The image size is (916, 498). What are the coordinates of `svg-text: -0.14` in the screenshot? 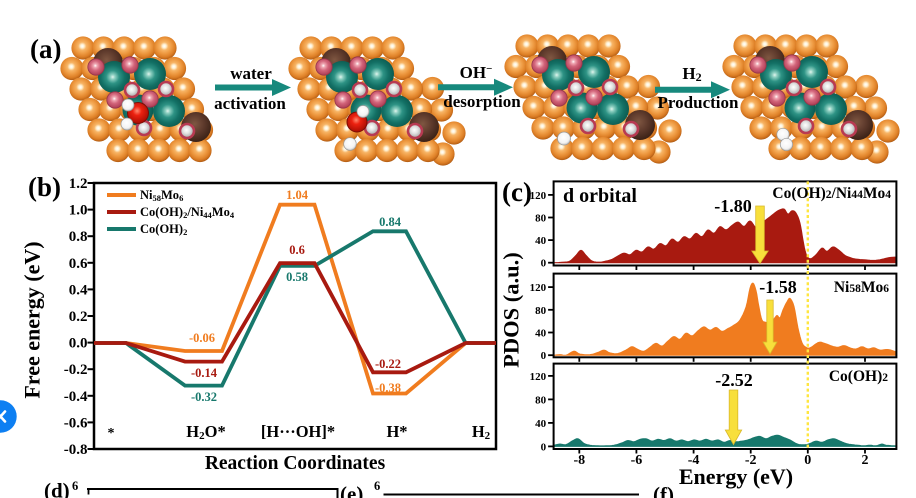 It's located at (204, 373).